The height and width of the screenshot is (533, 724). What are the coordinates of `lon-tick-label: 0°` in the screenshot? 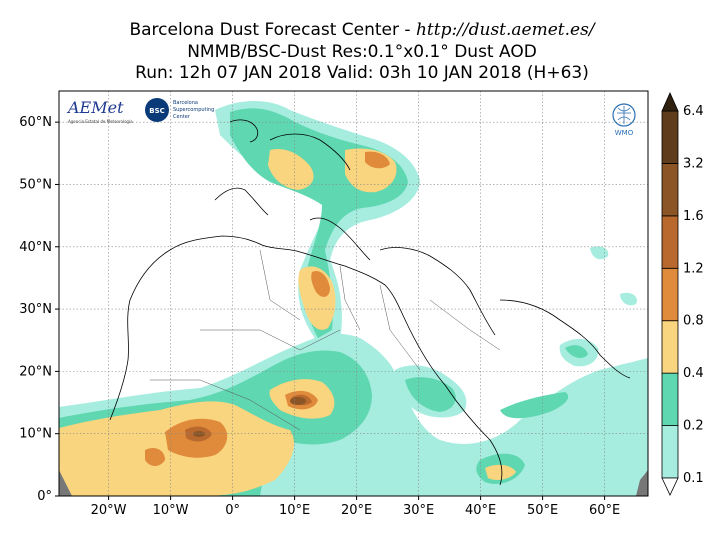 It's located at (232, 510).